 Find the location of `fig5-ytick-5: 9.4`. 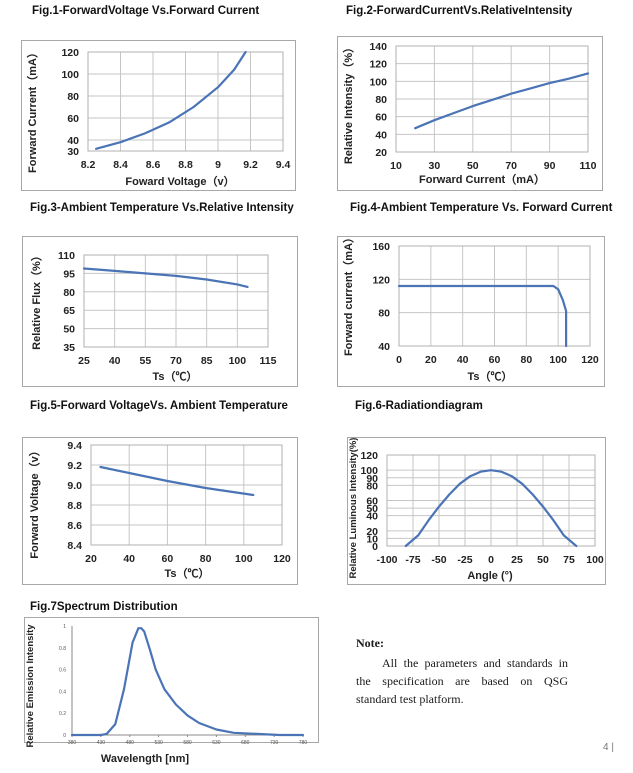

fig5-ytick-5: 9.4 is located at coordinates (74, 446).